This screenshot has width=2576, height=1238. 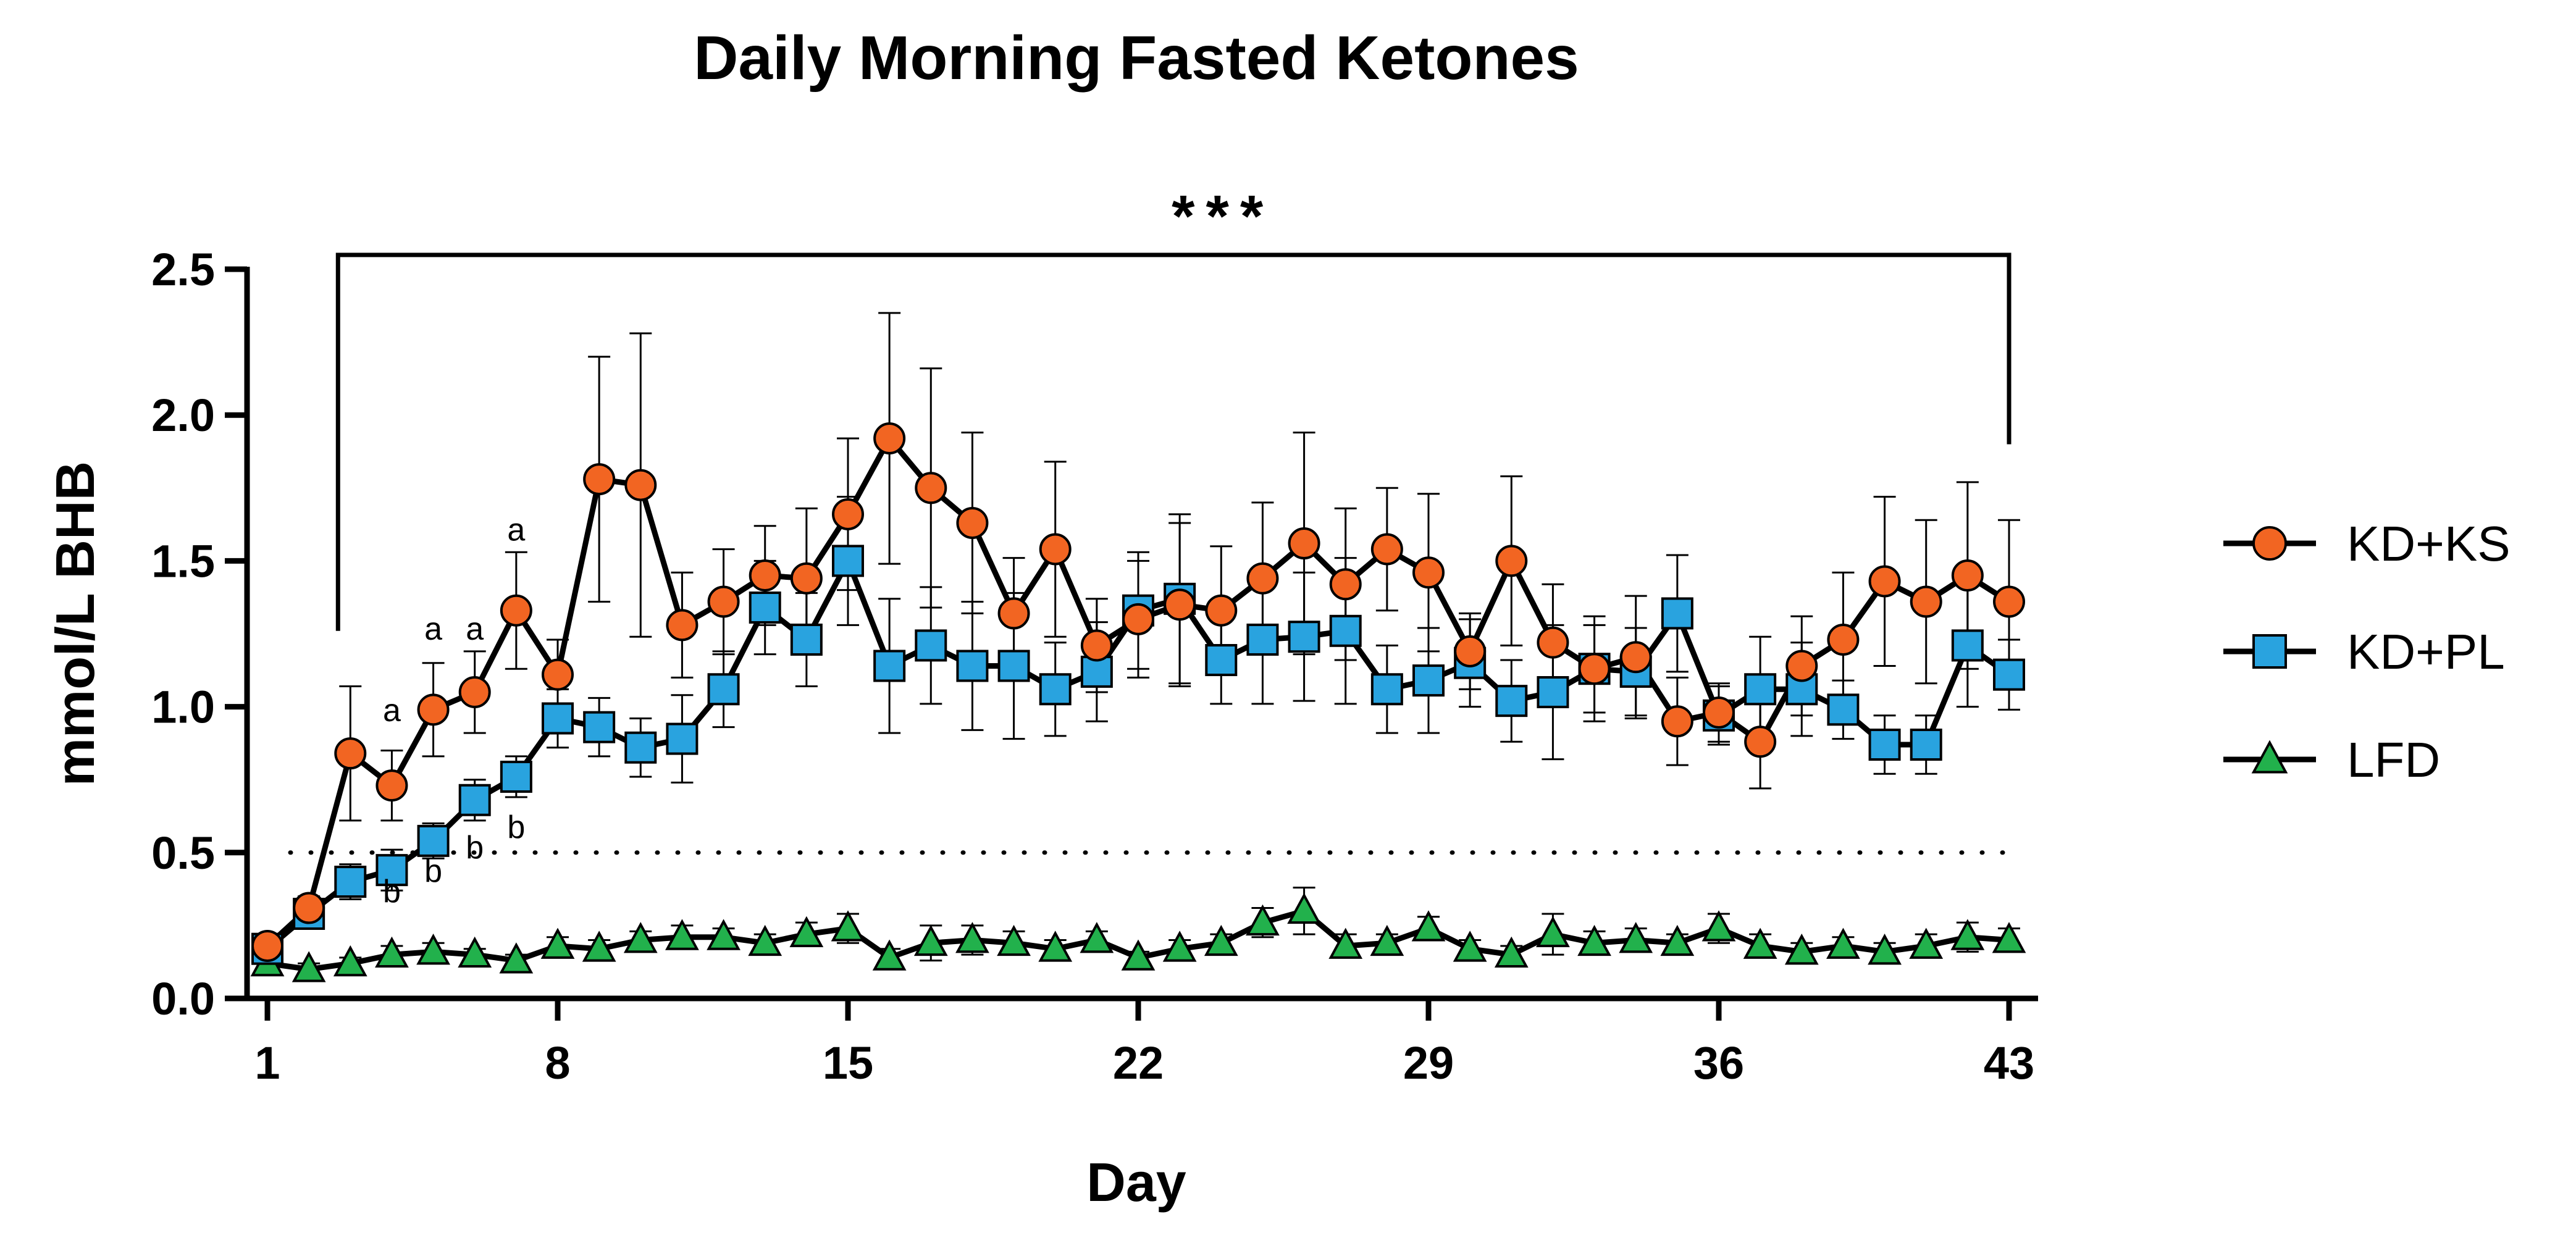 What do you see at coordinates (557, 1063) in the screenshot?
I see `x-tick-label: 8` at bounding box center [557, 1063].